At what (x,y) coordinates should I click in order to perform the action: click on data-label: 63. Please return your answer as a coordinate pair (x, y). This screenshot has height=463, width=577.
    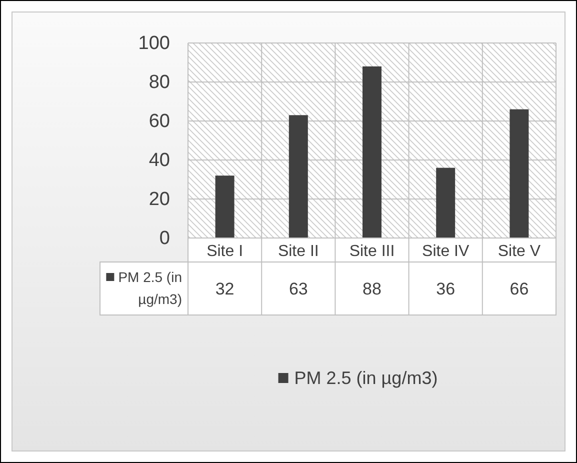
    Looking at the image, I should click on (298, 289).